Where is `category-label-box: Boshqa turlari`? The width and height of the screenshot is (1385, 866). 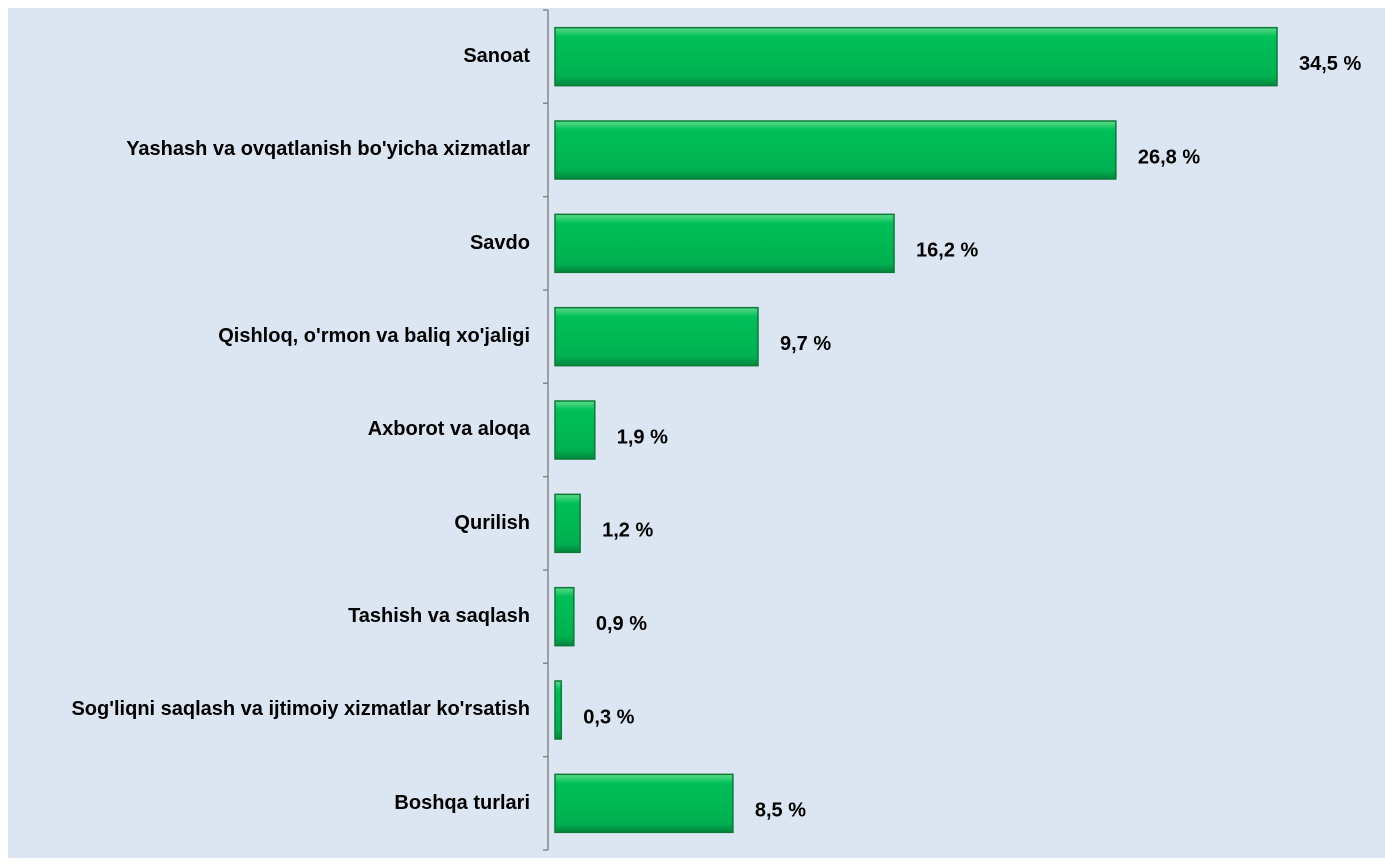 category-label-box: Boshqa turlari is located at coordinates (275, 803).